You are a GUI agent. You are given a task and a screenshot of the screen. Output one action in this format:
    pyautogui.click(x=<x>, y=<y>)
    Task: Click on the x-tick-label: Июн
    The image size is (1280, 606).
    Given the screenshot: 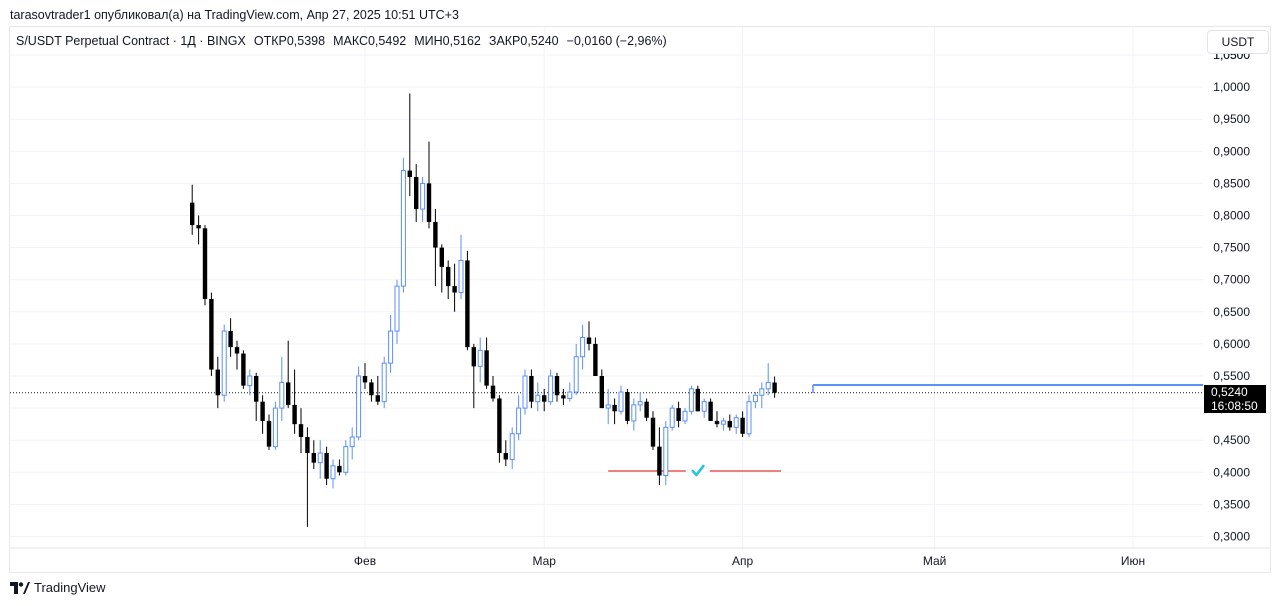 What is the action you would take?
    pyautogui.click(x=1133, y=561)
    